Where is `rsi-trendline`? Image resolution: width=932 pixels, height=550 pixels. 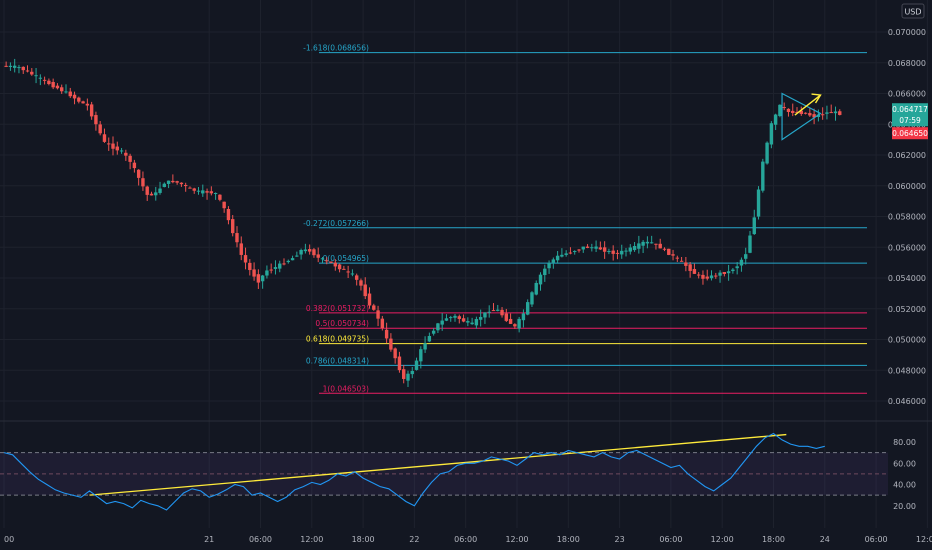
rsi-trendline is located at coordinates (438, 464).